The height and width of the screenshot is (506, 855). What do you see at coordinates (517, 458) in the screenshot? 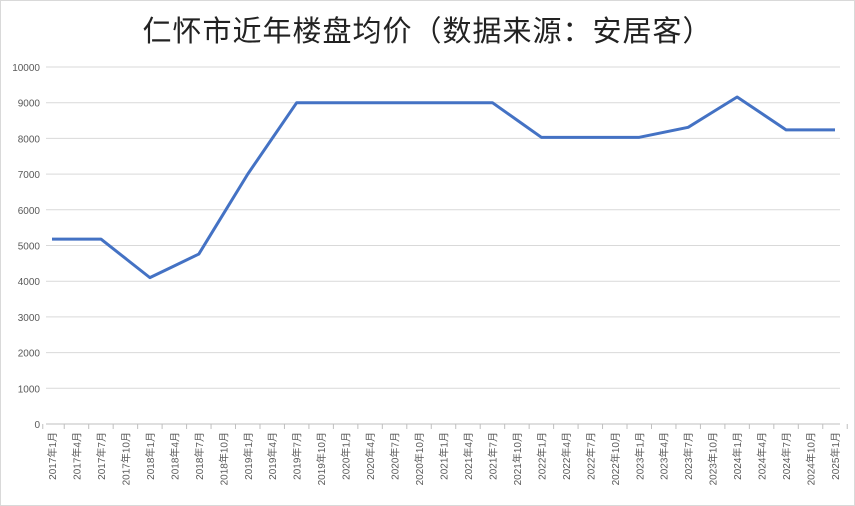
I see `x-tick-label: 2021年10月` at bounding box center [517, 458].